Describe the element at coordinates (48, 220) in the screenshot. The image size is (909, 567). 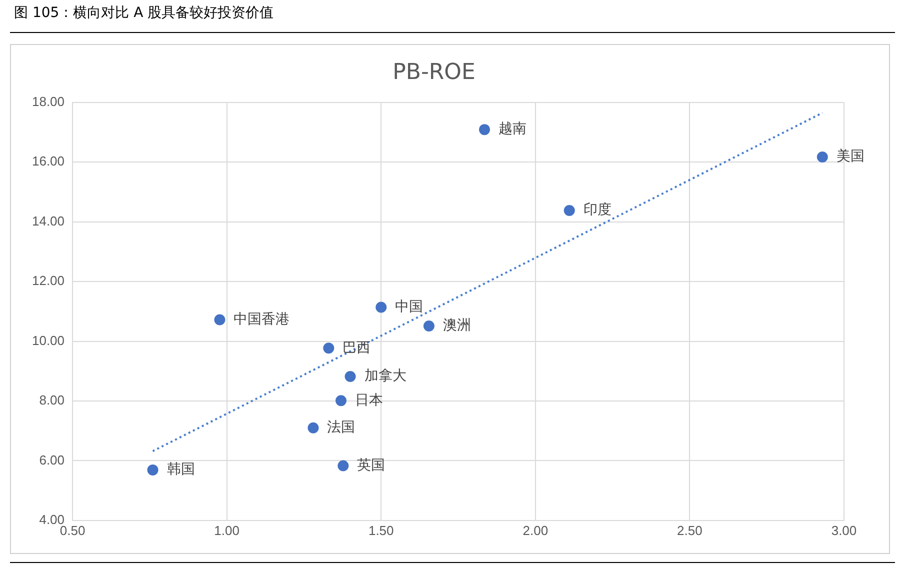
I see `y-tick-label: 14.00` at that location.